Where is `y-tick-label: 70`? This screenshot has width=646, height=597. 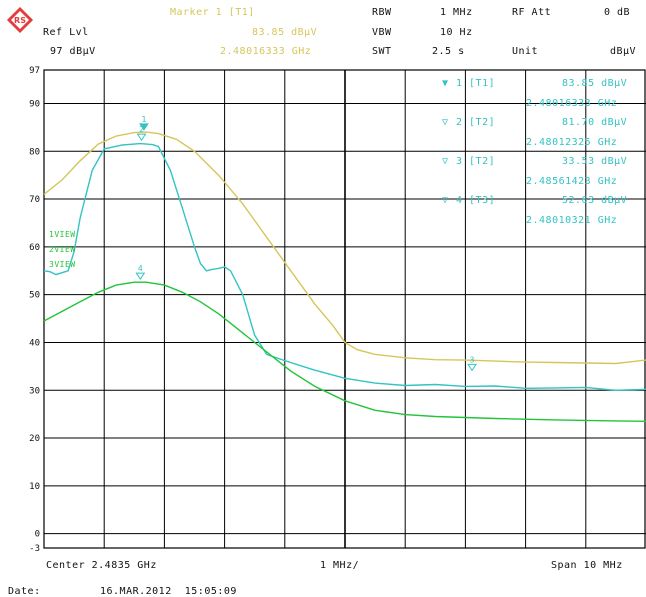
y-tick-label: 70 is located at coordinates (34, 200).